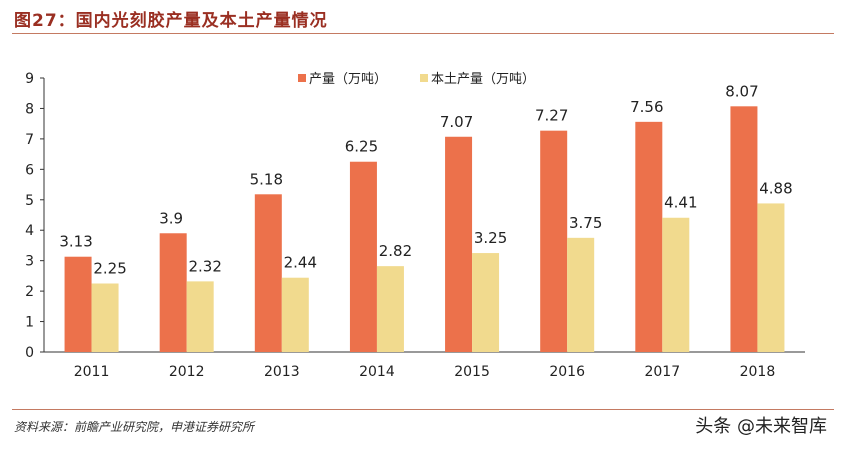 This screenshot has height=449, width=841. I want to click on title-divider, so click(423, 33).